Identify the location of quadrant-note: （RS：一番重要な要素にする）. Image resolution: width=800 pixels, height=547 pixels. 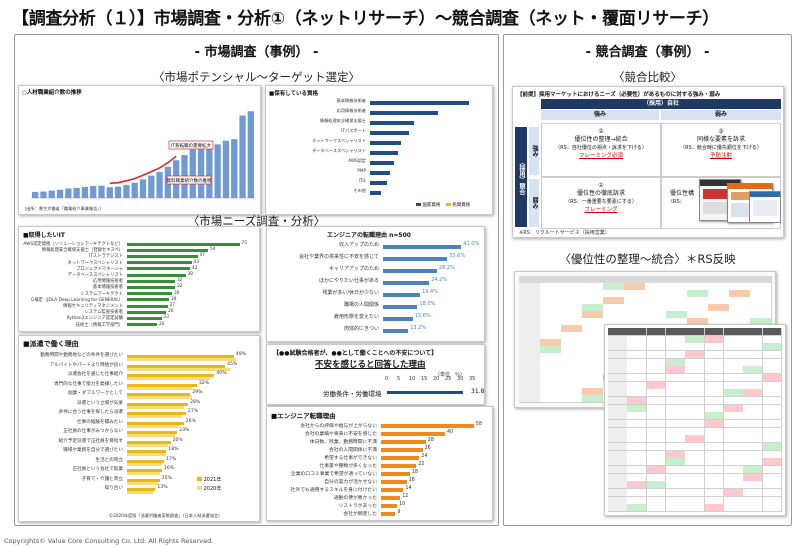
(601, 202).